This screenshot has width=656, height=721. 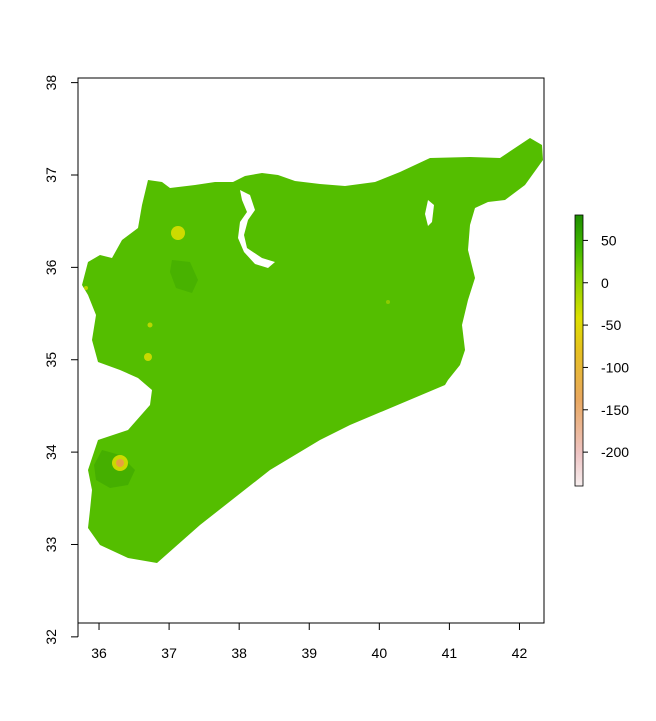 What do you see at coordinates (239, 653) in the screenshot?
I see `x-tick-label: 38` at bounding box center [239, 653].